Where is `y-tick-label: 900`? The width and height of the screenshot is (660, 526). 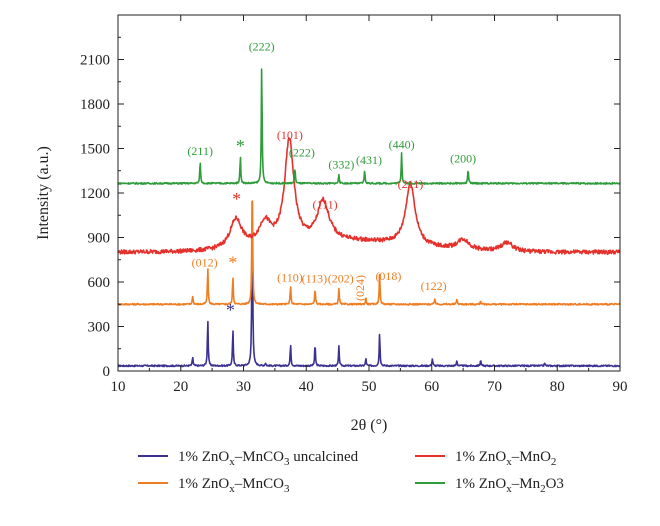
y-tick-label: 900 is located at coordinates (99, 239).